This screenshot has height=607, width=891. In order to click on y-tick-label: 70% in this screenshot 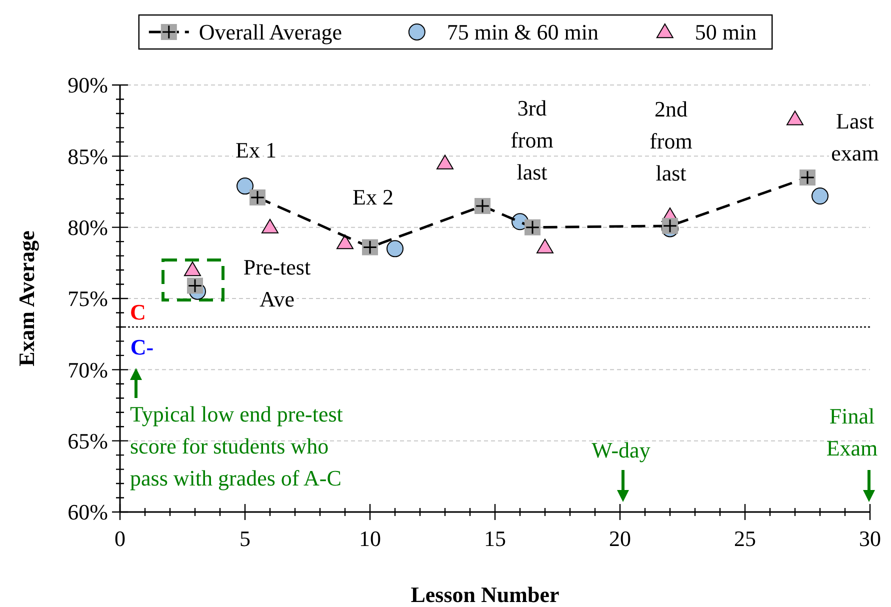, I will do `click(88, 369)`.